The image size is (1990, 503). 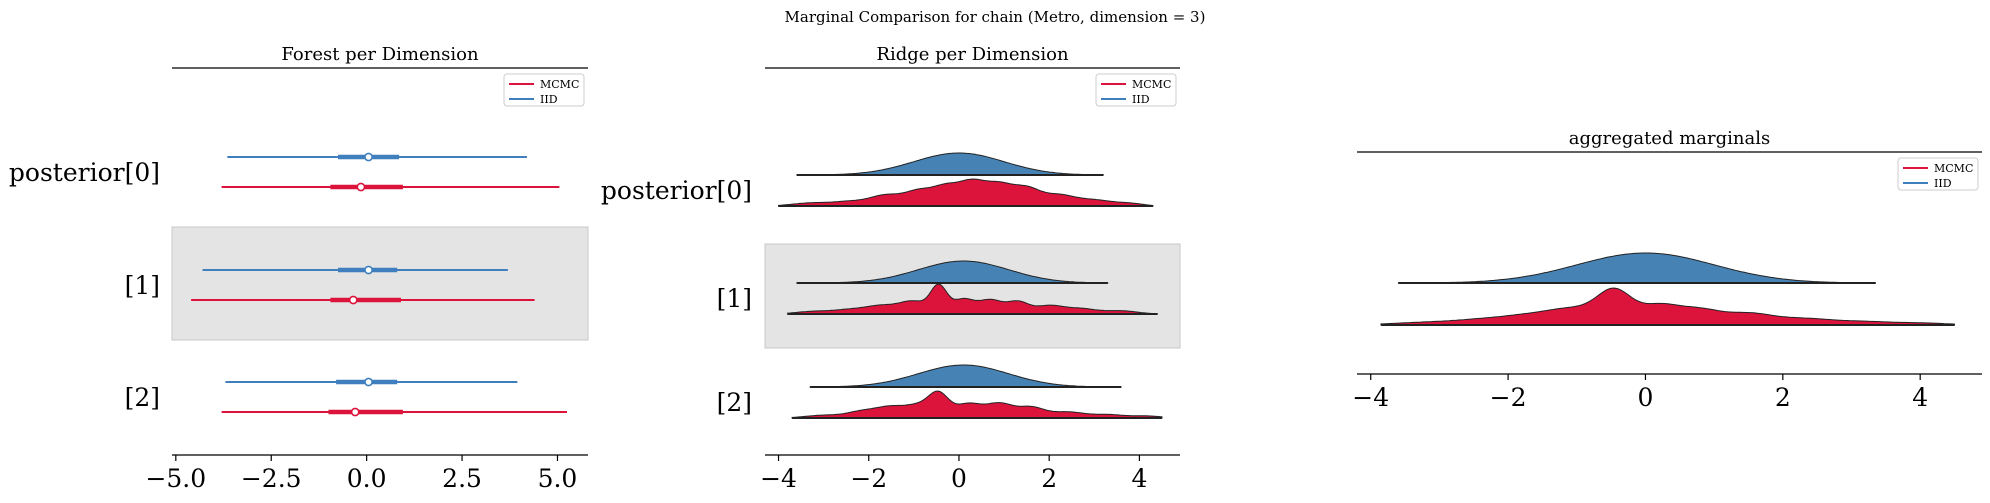 I want to click on forest-legend: MCMC IID, so click(x=544, y=90).